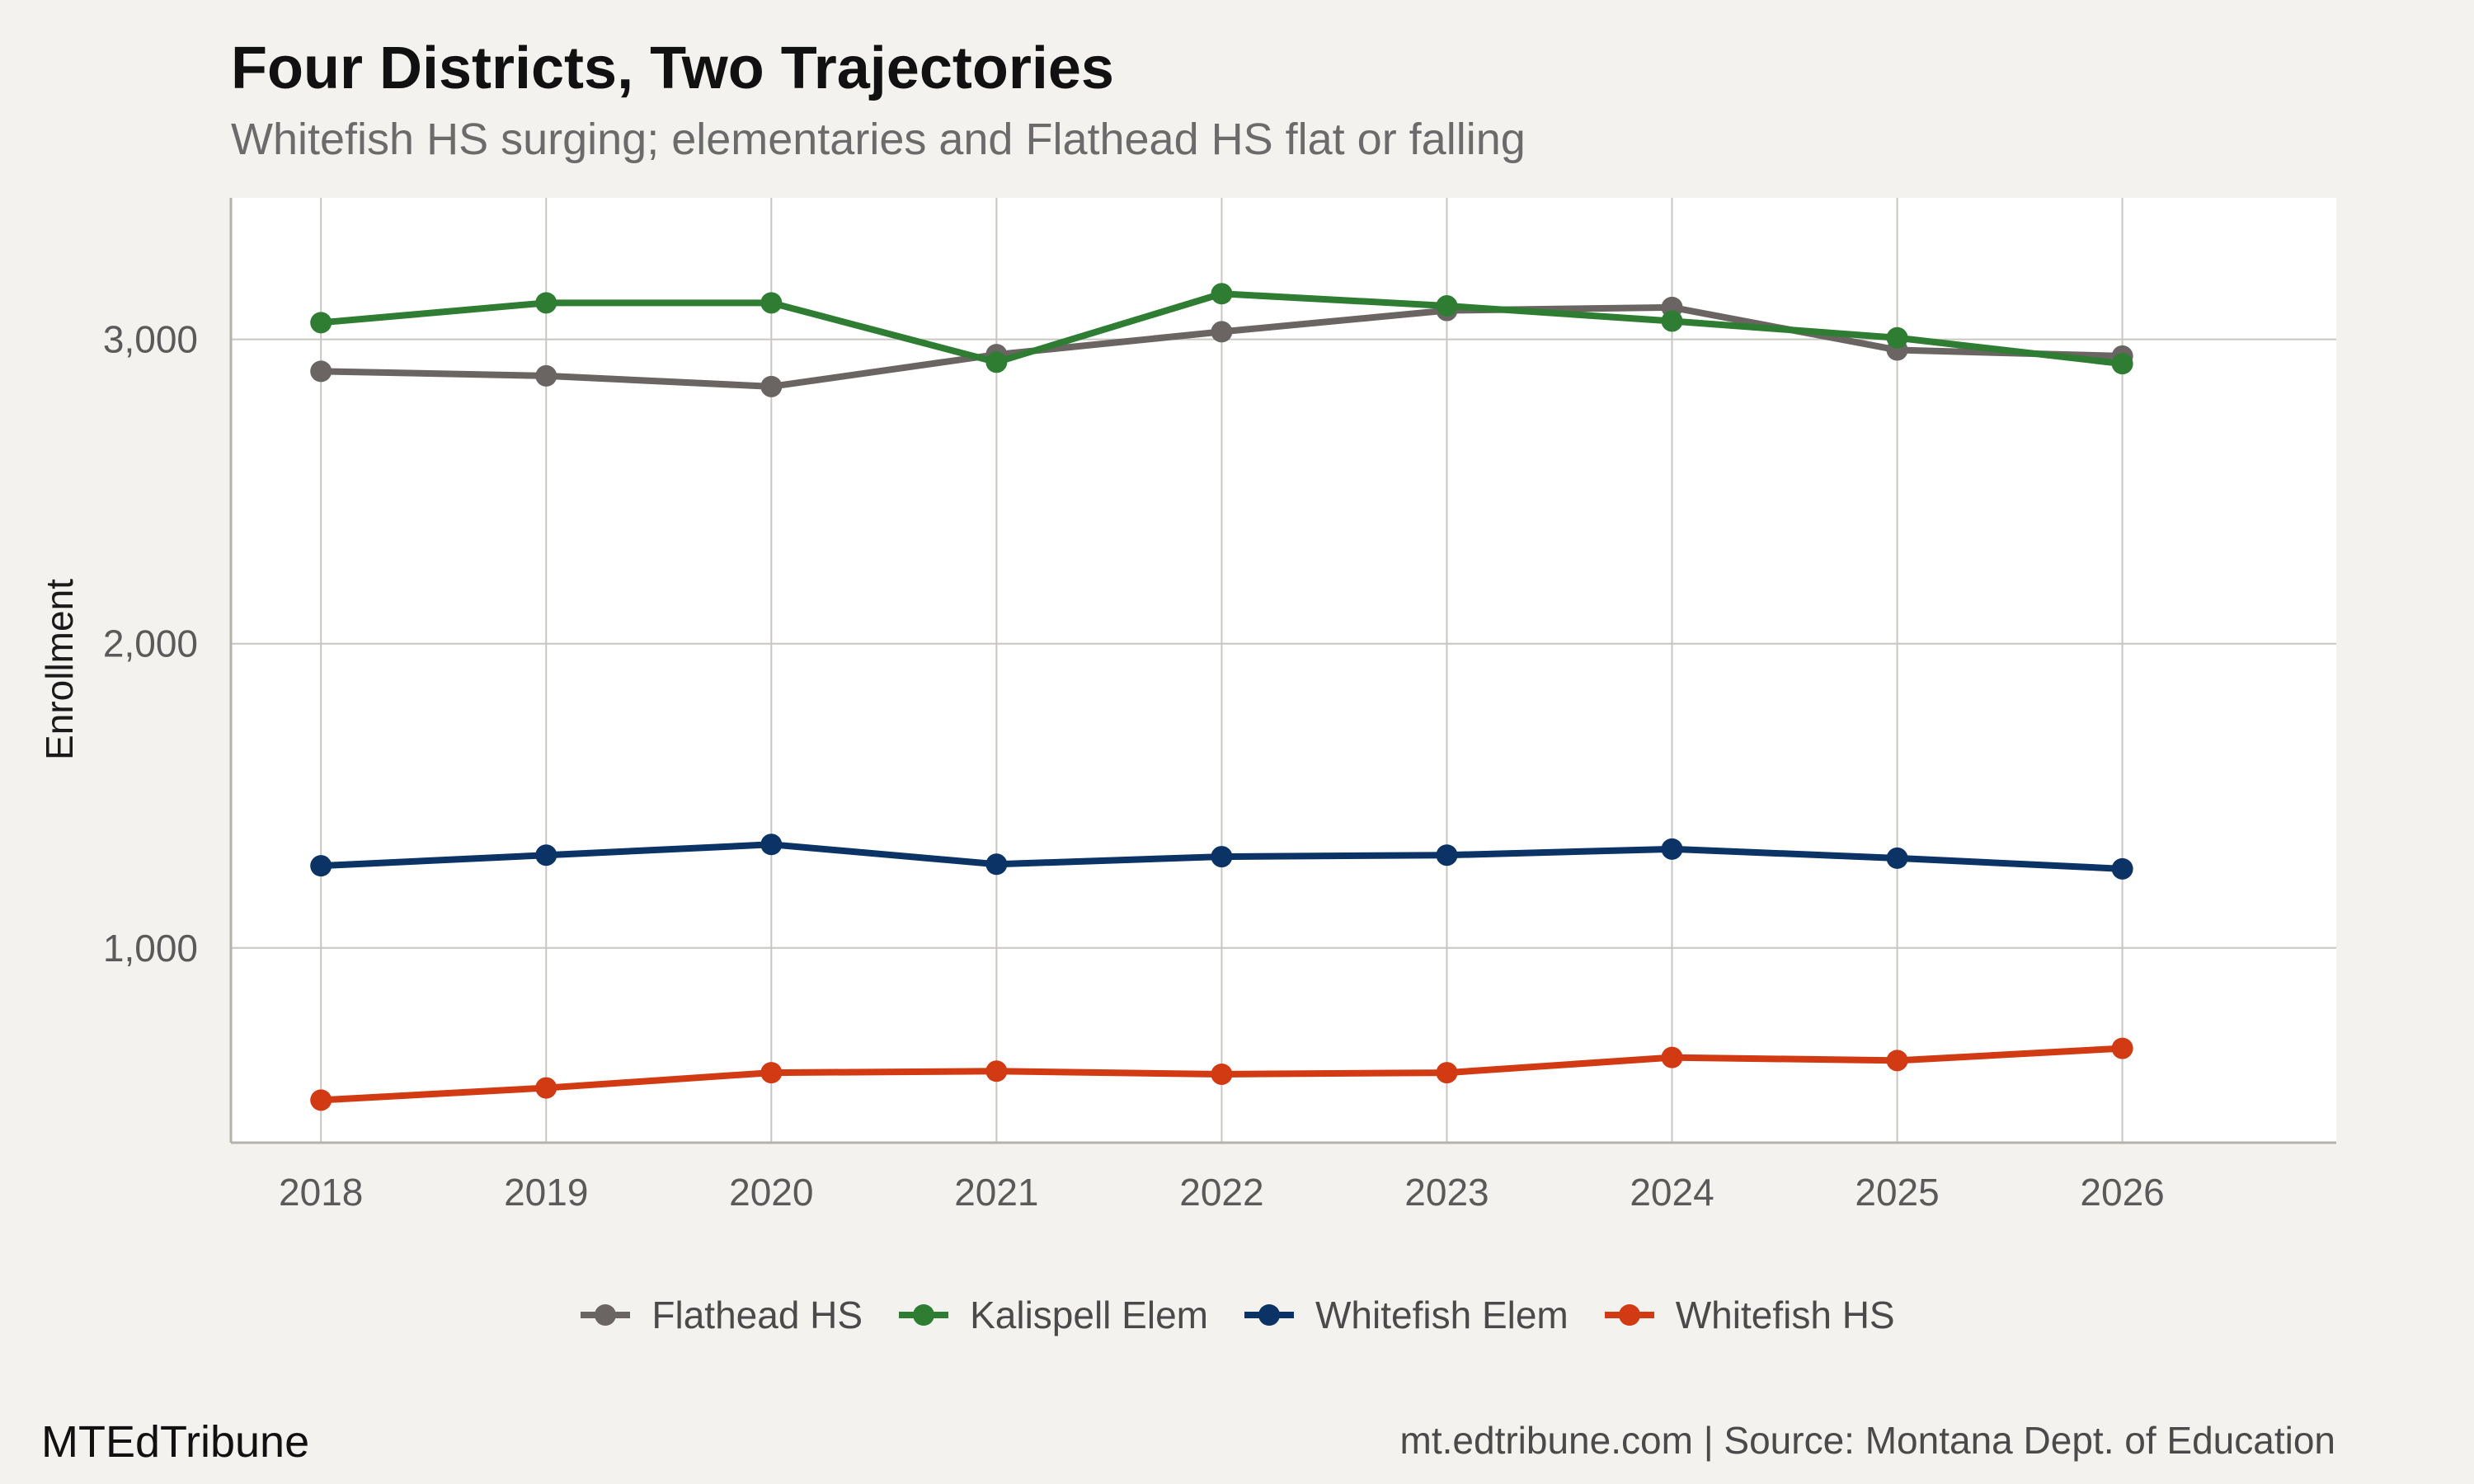  I want to click on y-axis-label: Enrollment, so click(59, 669).